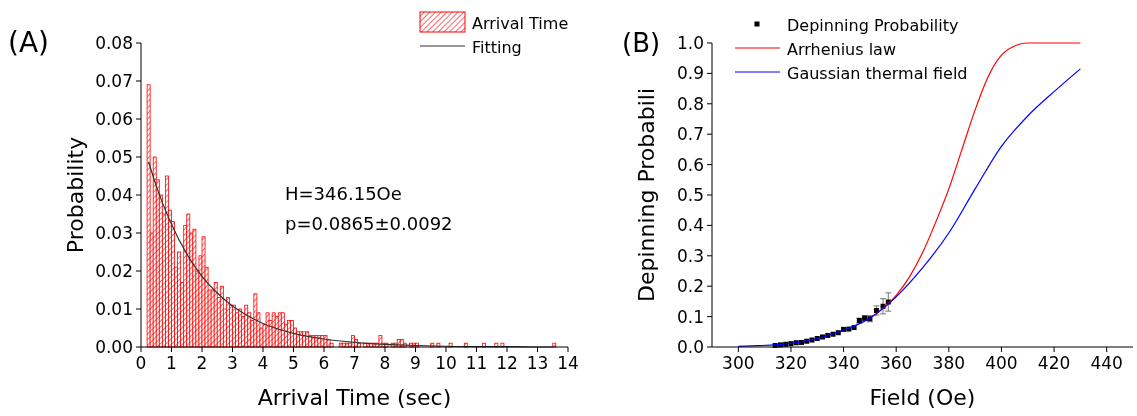 The image size is (1137, 416). Describe the element at coordinates (791, 363) in the screenshot. I see `x-tick-label: 320` at that location.